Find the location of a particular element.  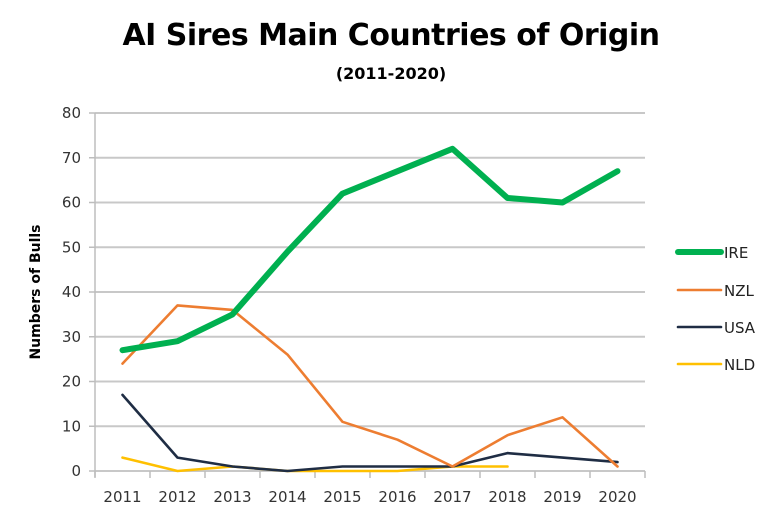

legend-item-nld: NLD is located at coordinates (716, 365).